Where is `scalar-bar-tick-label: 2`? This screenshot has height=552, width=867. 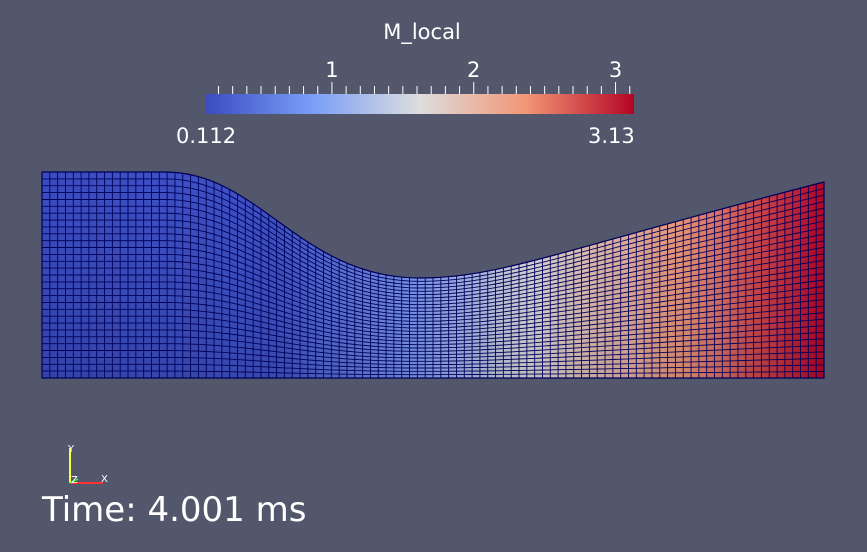
scalar-bar-tick-label: 2 is located at coordinates (474, 70).